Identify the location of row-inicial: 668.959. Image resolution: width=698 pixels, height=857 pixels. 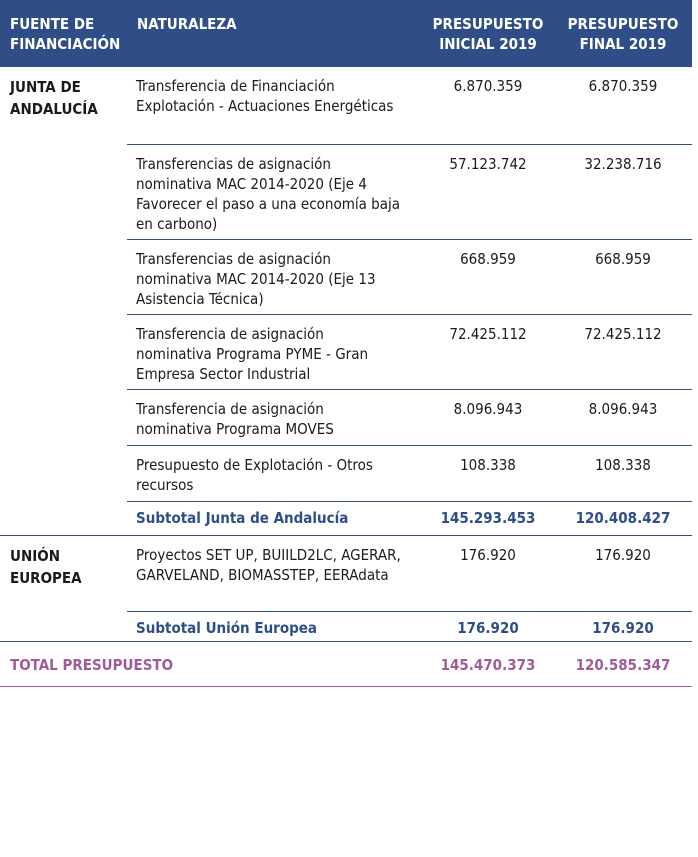
(488, 259).